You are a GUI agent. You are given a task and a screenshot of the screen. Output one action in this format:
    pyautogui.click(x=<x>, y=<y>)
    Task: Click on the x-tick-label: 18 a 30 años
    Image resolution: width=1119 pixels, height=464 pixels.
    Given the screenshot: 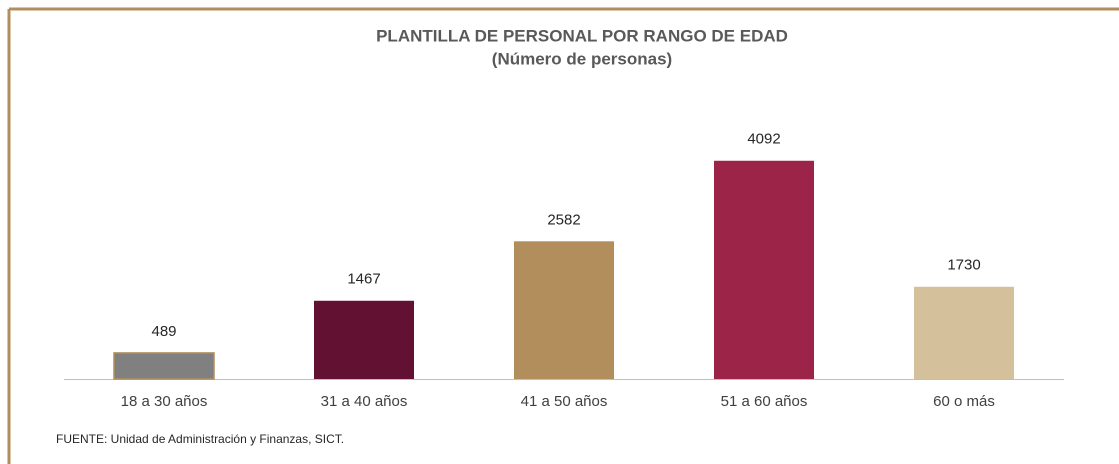 What is the action you would take?
    pyautogui.click(x=164, y=401)
    